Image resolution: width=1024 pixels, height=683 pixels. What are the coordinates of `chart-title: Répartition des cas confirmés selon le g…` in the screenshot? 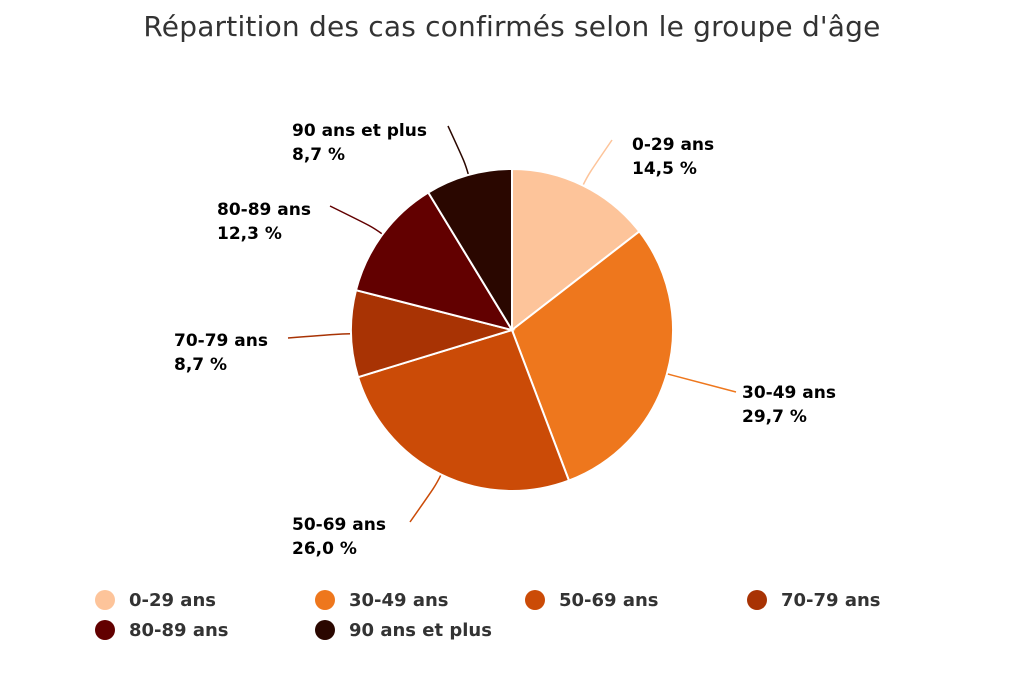 It's located at (512, 26).